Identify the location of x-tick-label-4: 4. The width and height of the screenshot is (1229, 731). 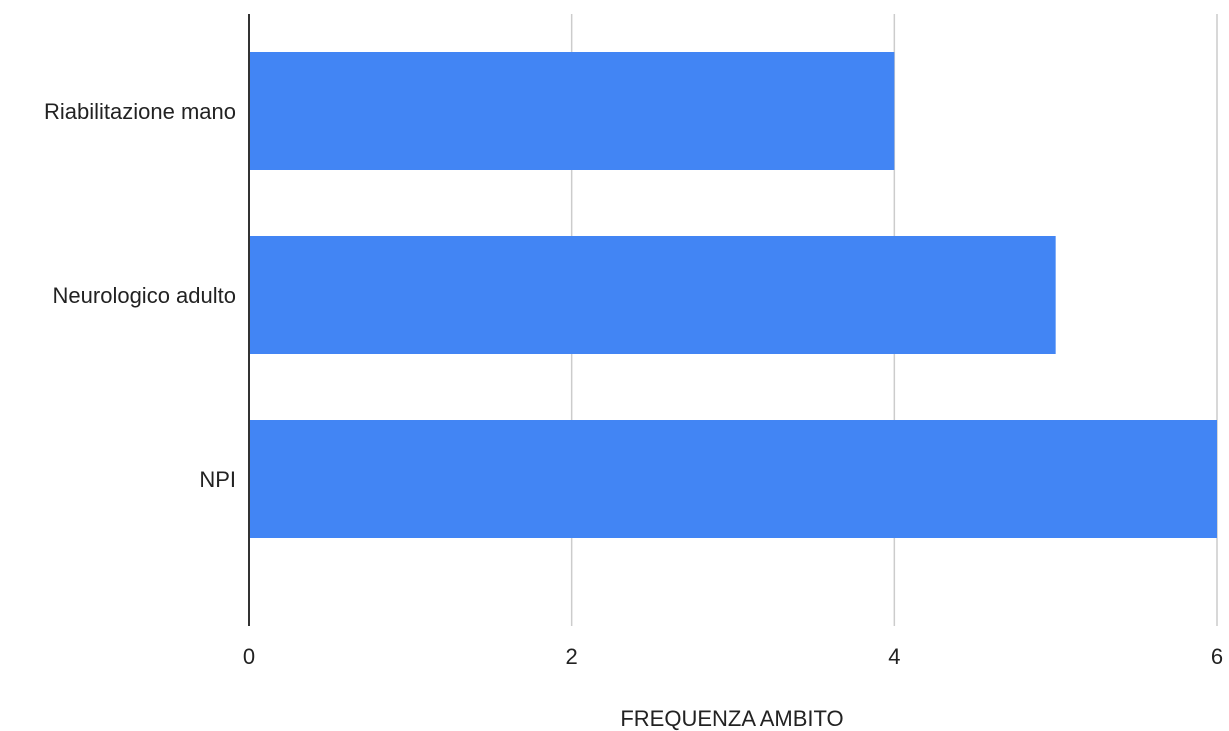
(894, 656).